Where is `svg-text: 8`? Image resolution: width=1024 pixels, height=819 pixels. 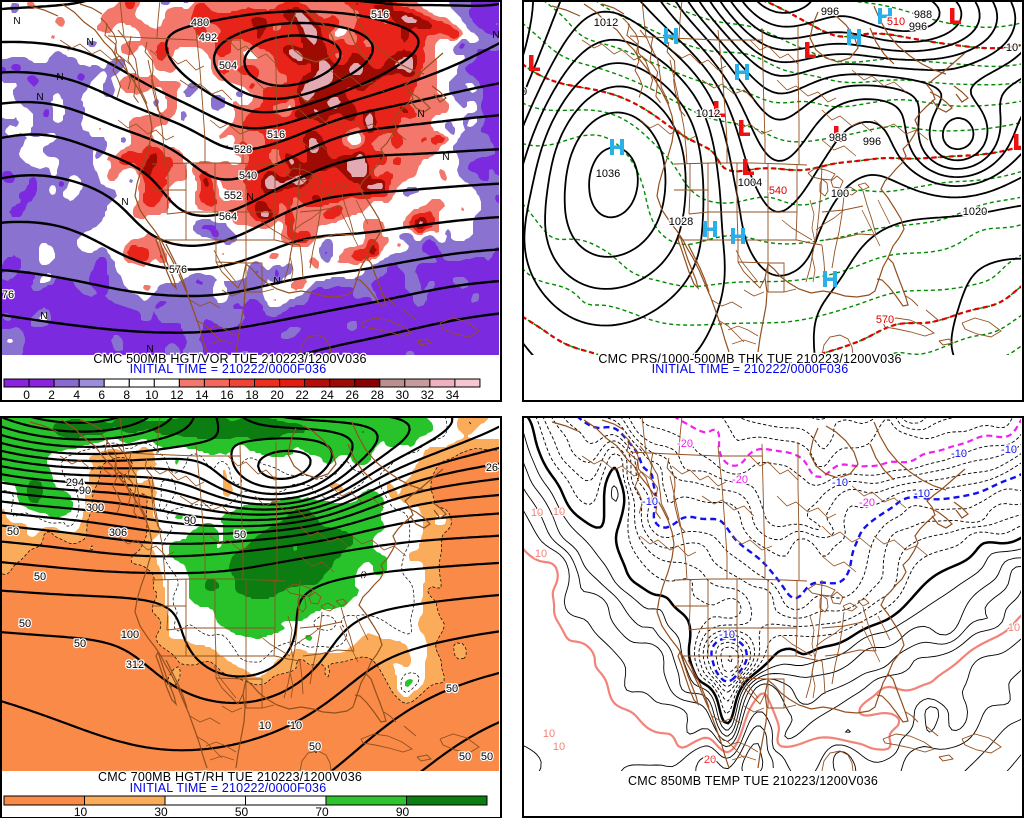 svg-text: 8 is located at coordinates (126, 395).